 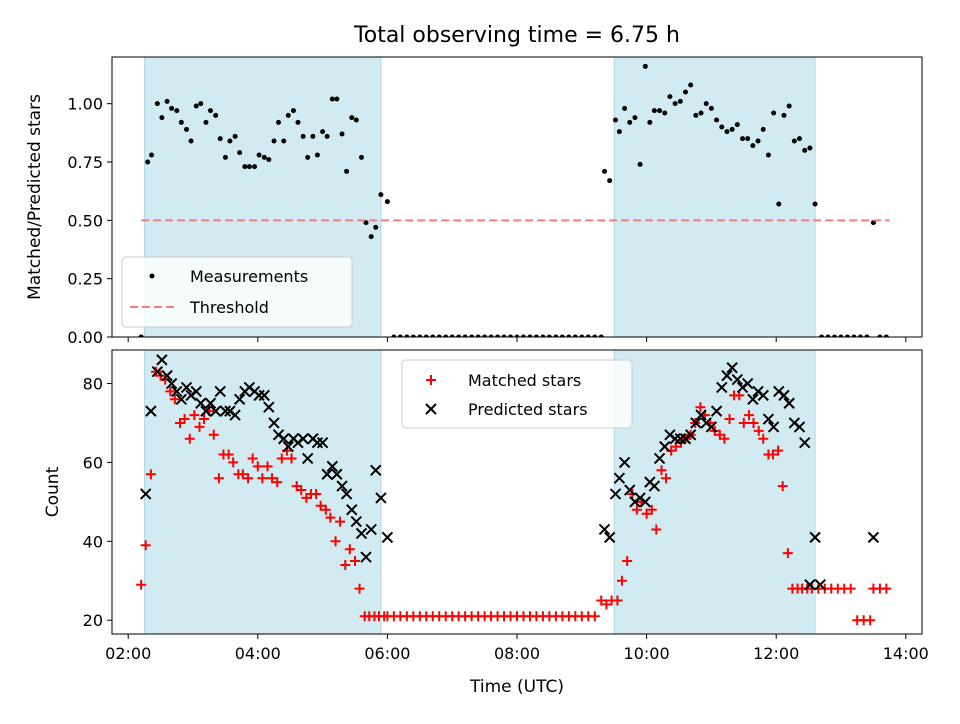 I want to click on legend-box, so click(x=237, y=292).